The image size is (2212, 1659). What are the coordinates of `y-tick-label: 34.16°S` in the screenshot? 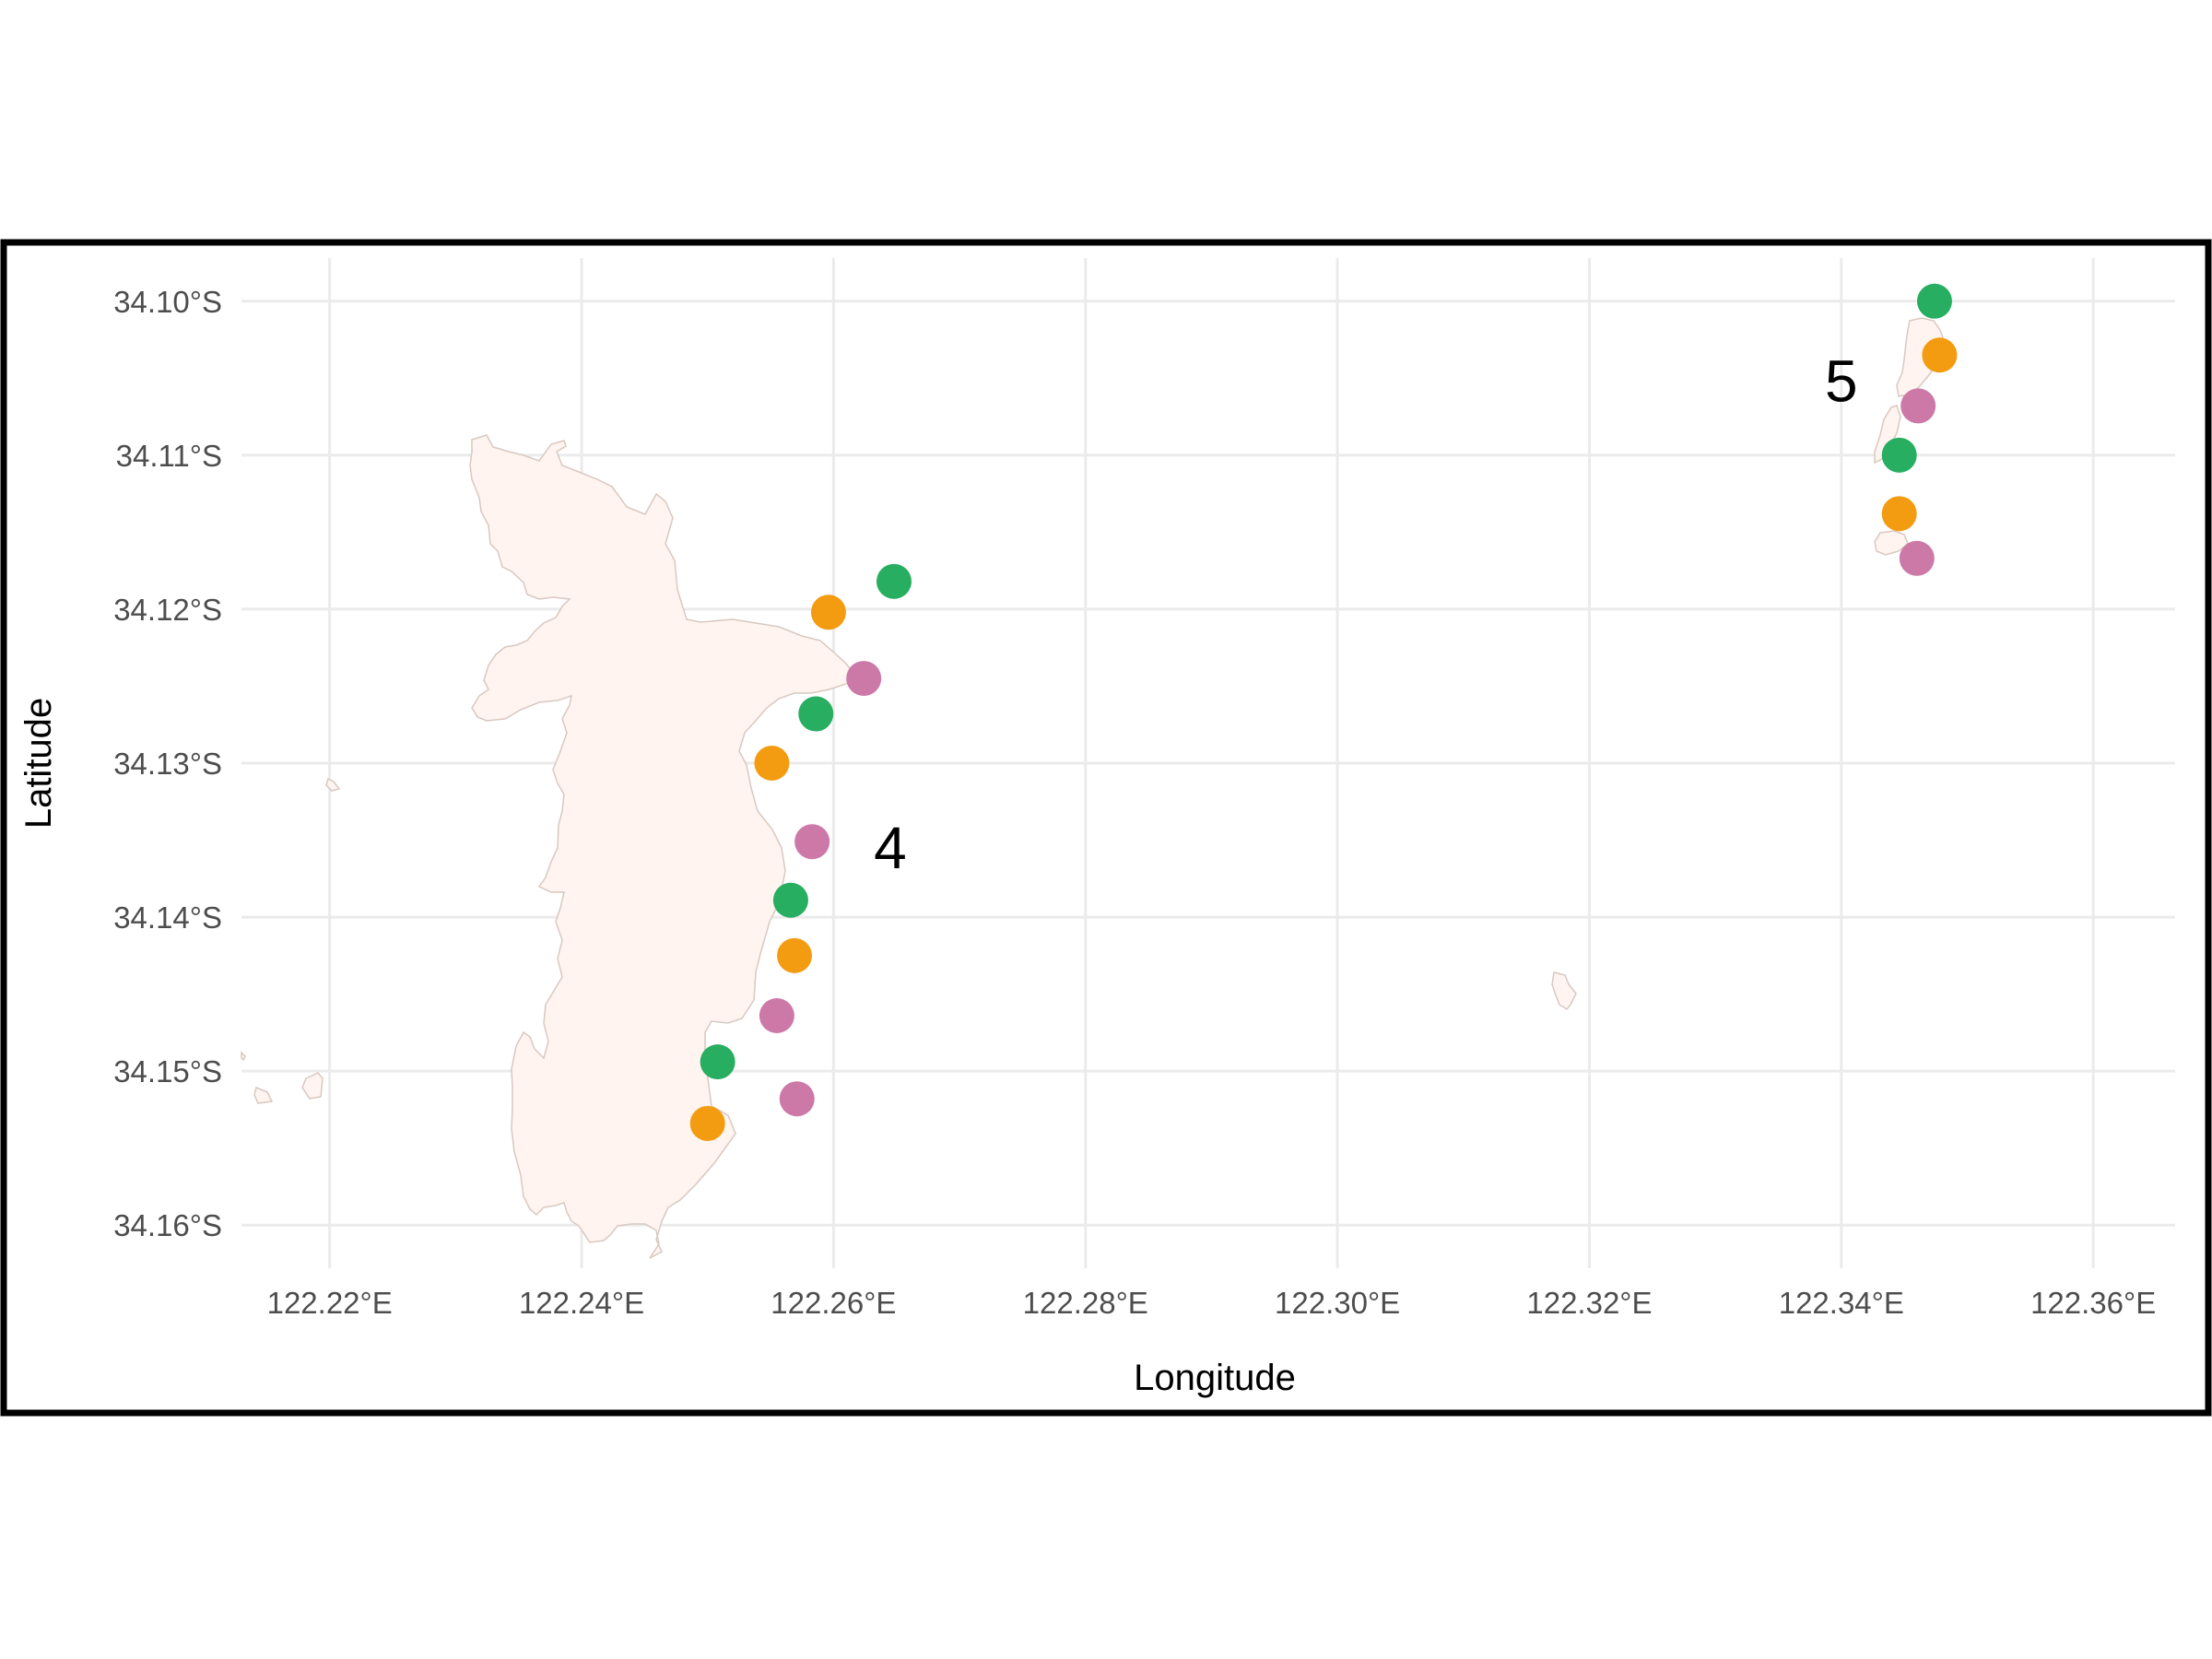 It's located at (167, 1225).